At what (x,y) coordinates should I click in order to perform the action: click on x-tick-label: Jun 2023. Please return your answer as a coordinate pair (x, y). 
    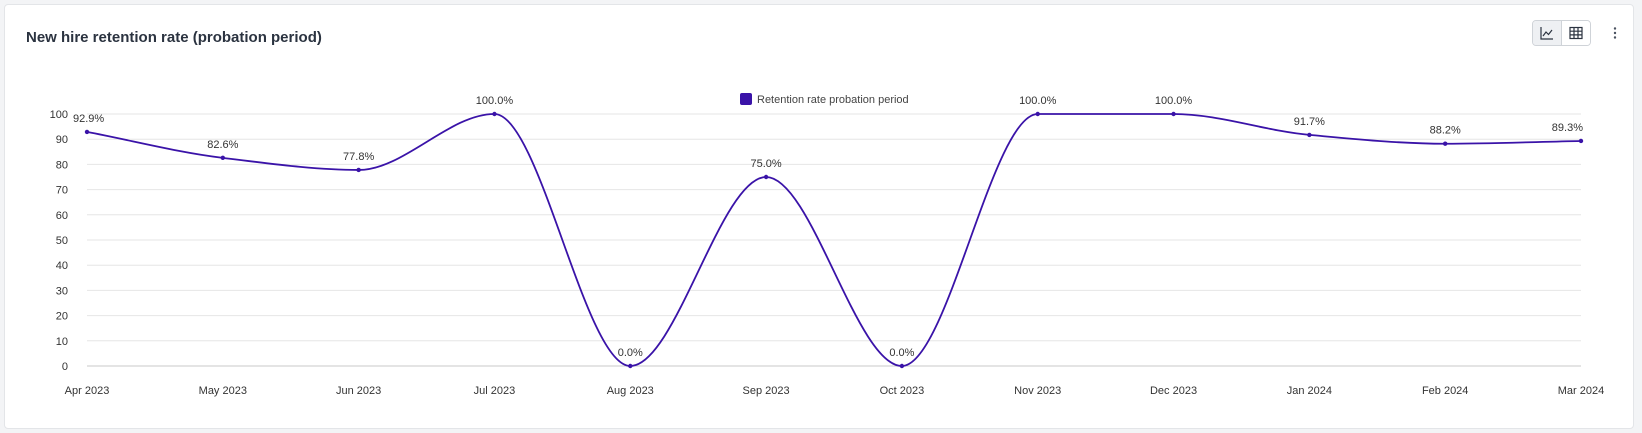
    Looking at the image, I should click on (358, 391).